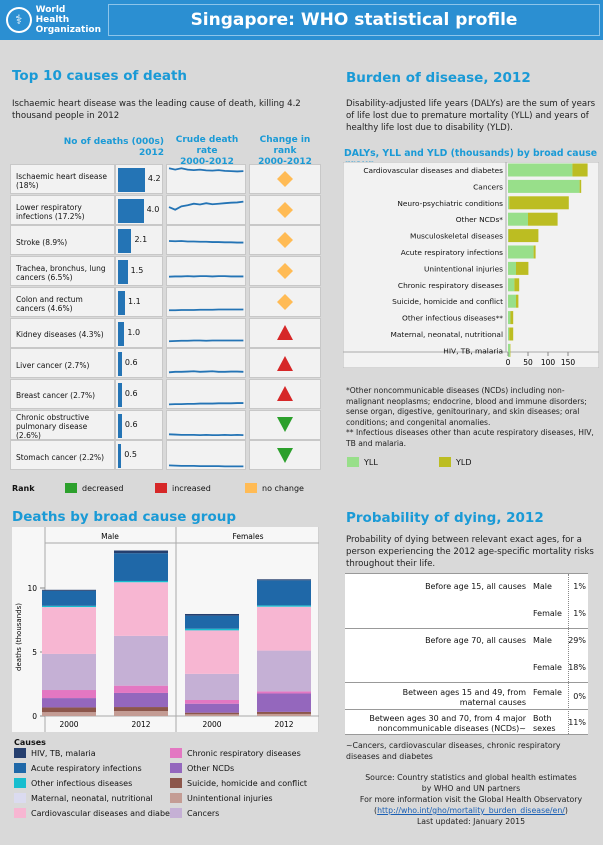  Describe the element at coordinates (52, 15) in the screenshot. I see `logo-line1: World Health` at that location.